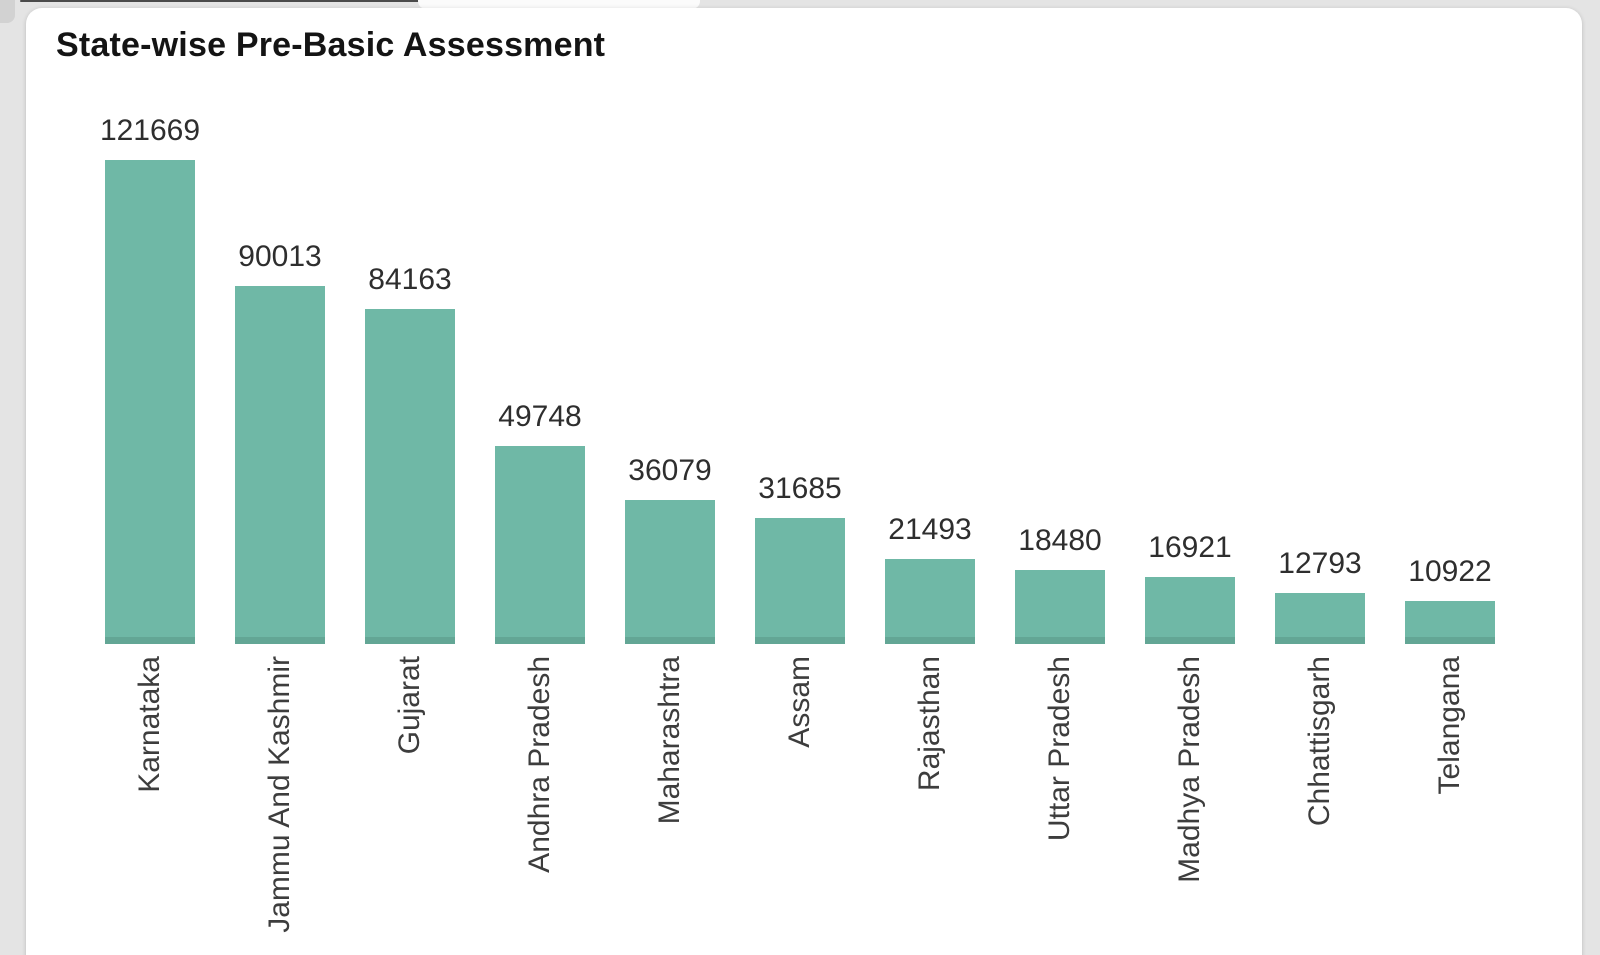 This screenshot has width=1600, height=955. I want to click on data-label-gujarat: 84163, so click(410, 279).